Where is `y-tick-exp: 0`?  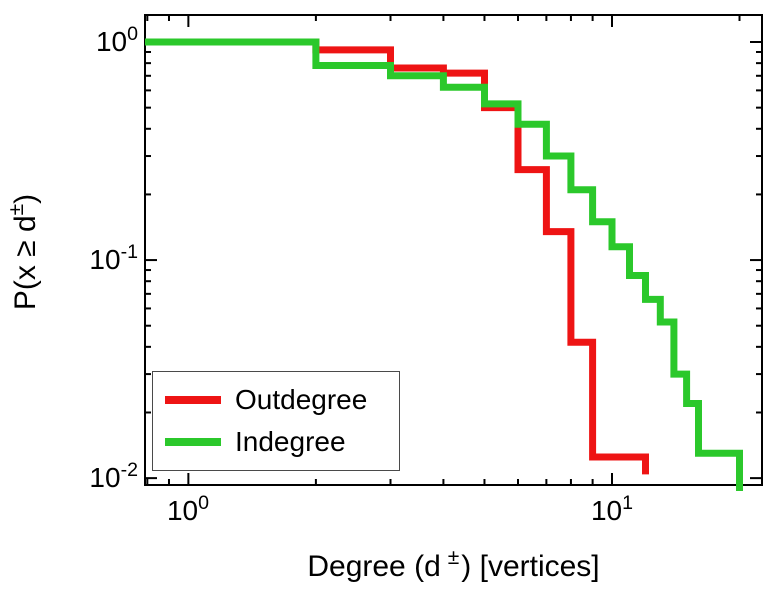
y-tick-exp: 0 is located at coordinates (132, 34).